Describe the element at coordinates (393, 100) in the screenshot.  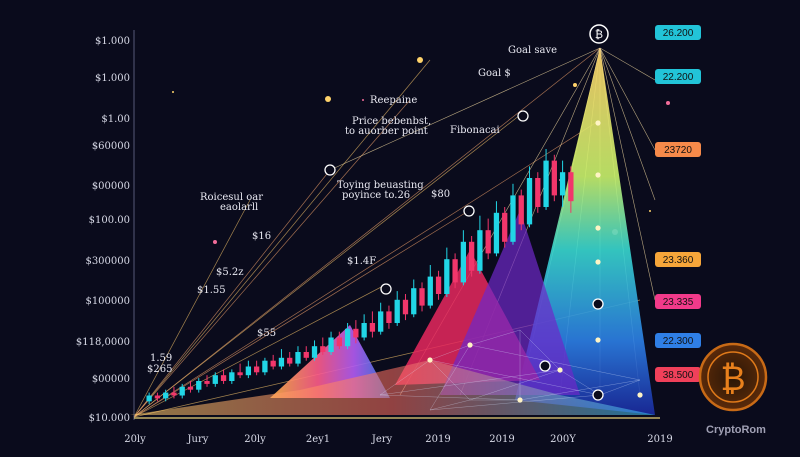
I see `annotation: Reepaine` at that location.